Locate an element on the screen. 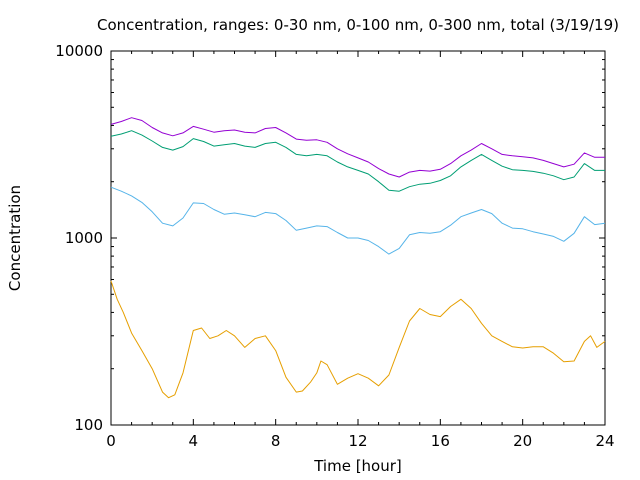 The height and width of the screenshot is (480, 640). y-axis-label: Concentration is located at coordinates (15, 238).